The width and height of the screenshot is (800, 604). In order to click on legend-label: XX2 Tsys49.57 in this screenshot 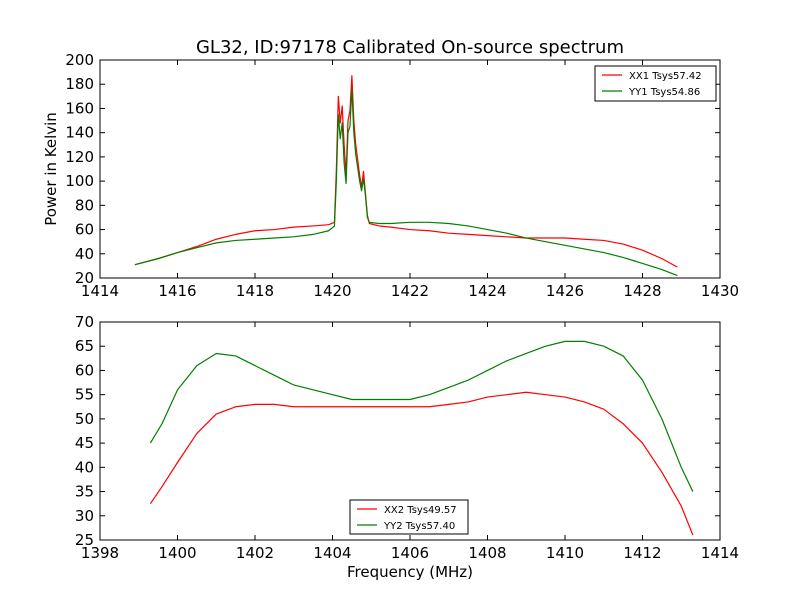, I will do `click(420, 510)`.